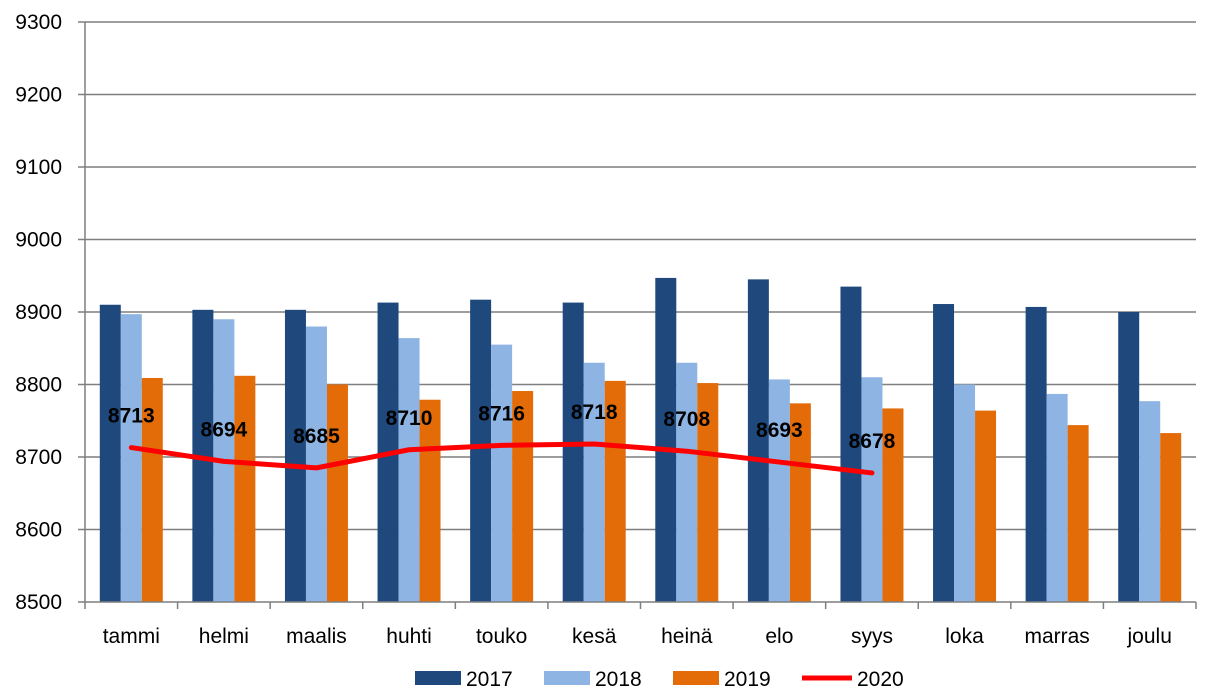 The height and width of the screenshot is (690, 1212). Describe the element at coordinates (779, 636) in the screenshot. I see `x-tick-label: elo` at that location.